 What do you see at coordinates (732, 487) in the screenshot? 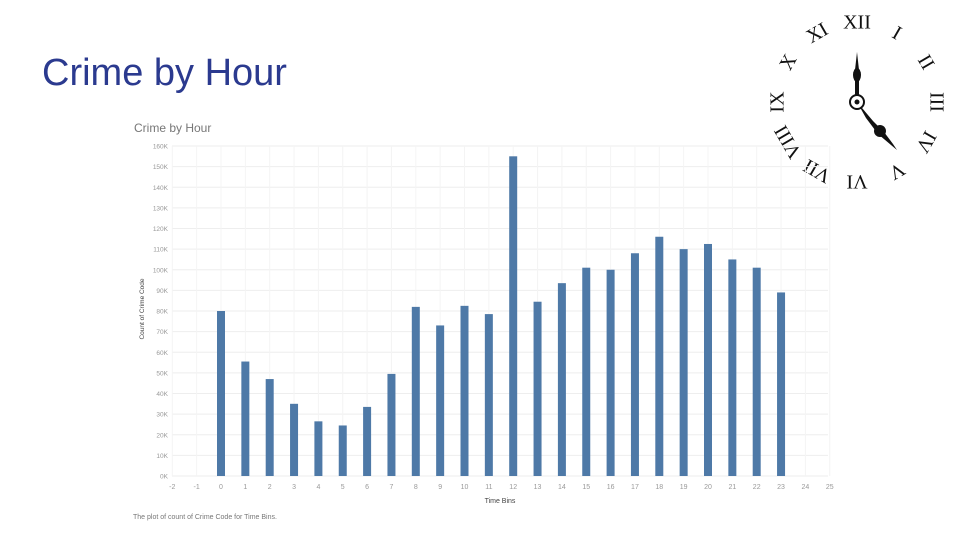
I see `x-tick-label: 21` at bounding box center [732, 487].